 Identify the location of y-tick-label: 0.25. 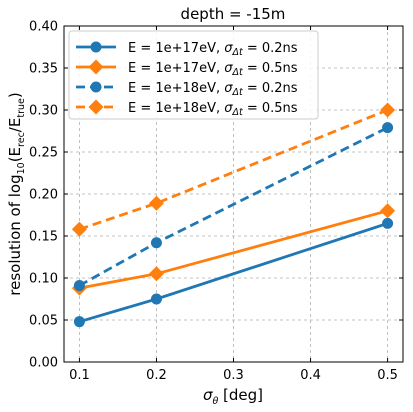
(43, 153).